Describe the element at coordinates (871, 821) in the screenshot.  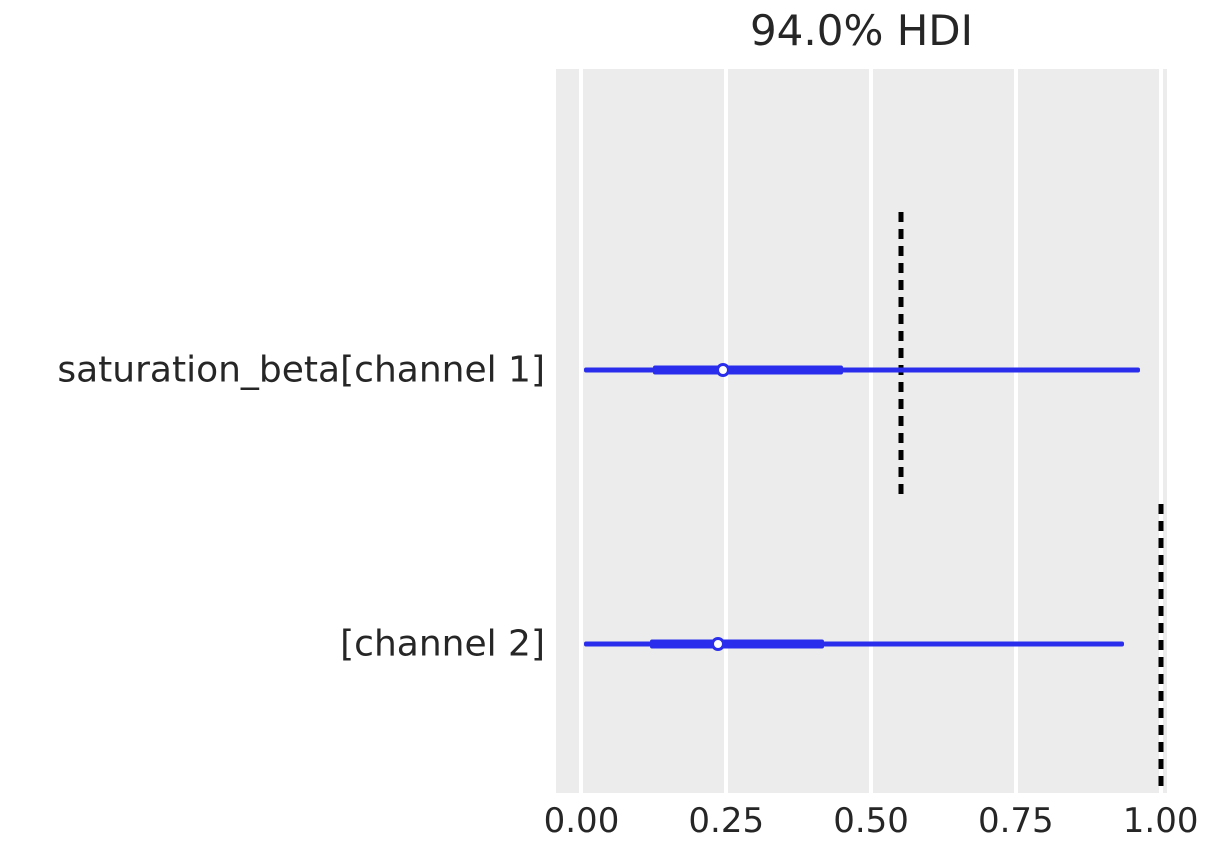
I see `x-tick-label: 0.50` at that location.